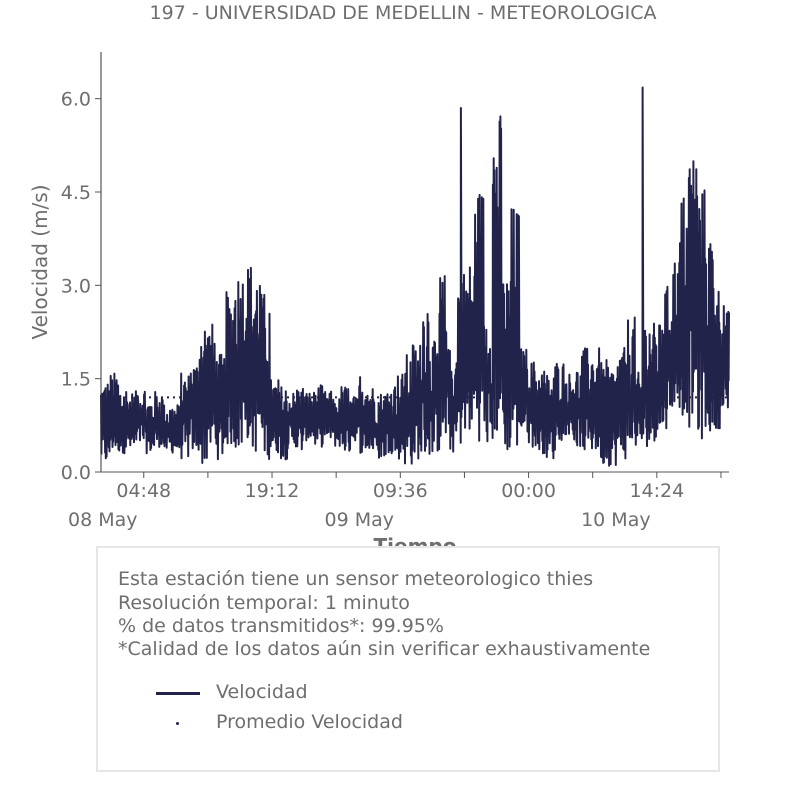  Describe the element at coordinates (264, 603) in the screenshot. I see `info-resolution-text: Resolución temporal: 1 minuto` at that location.